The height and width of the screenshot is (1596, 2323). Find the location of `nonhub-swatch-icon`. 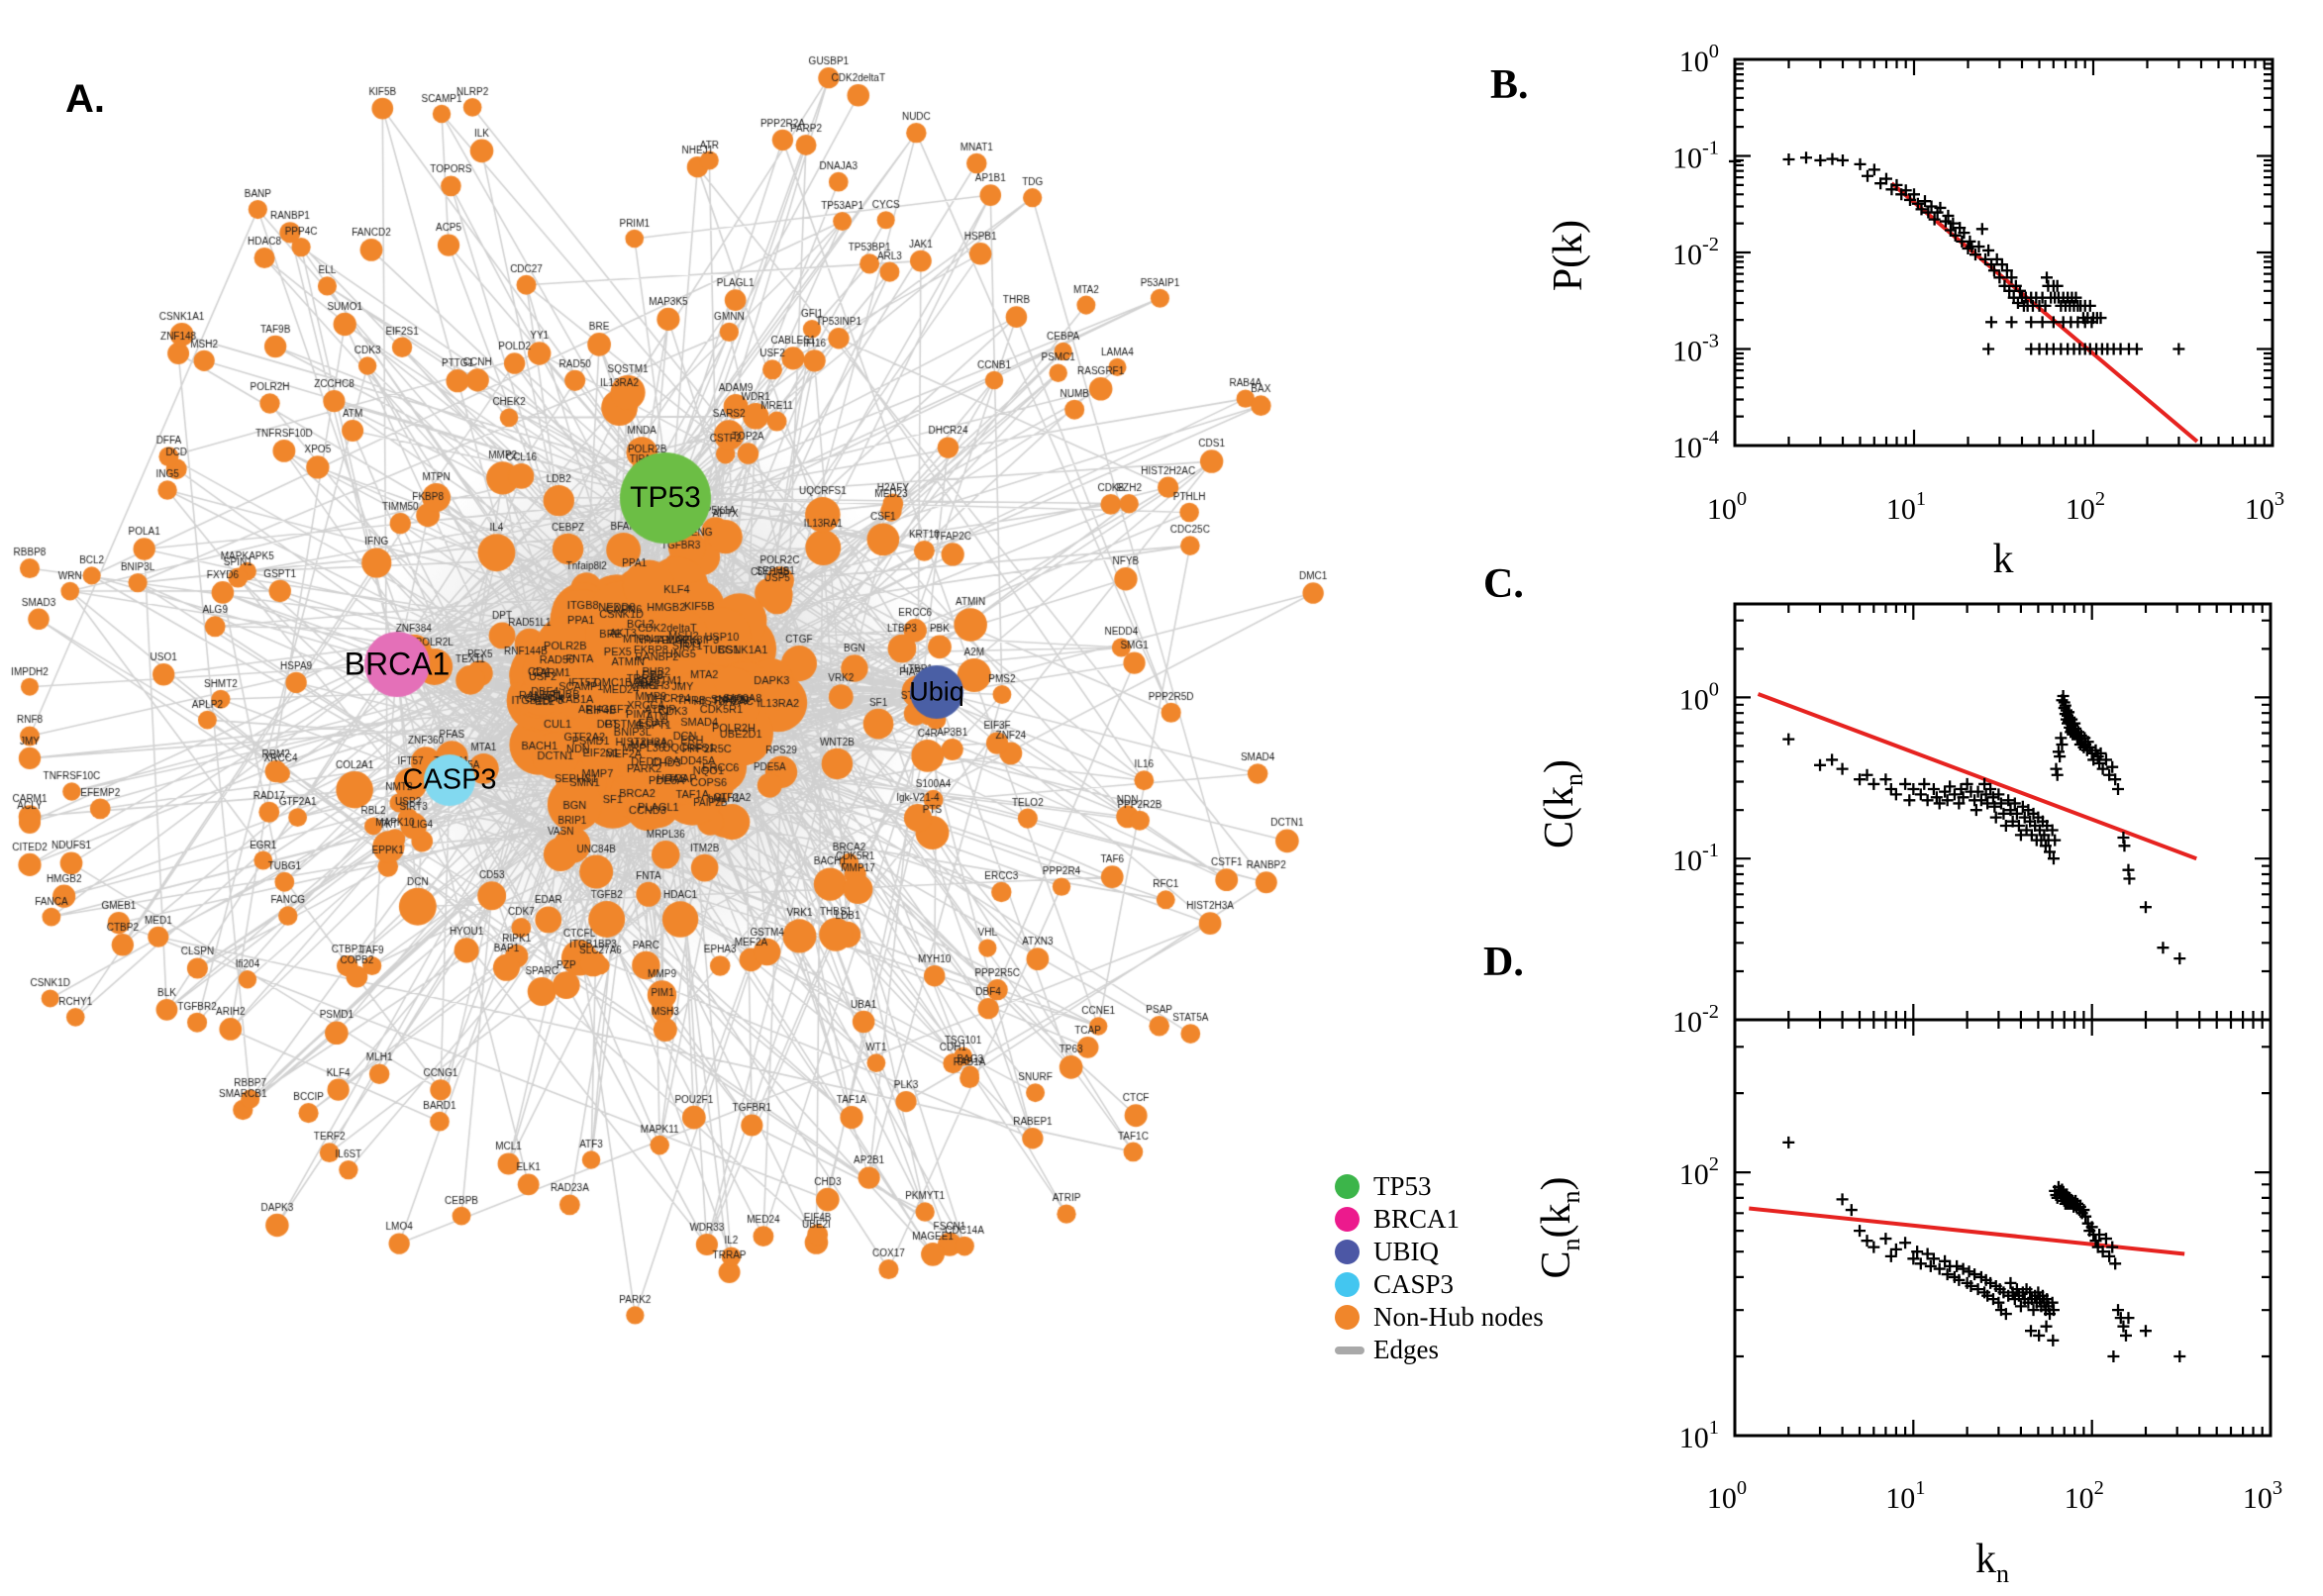

nonhub-swatch-icon is located at coordinates (1347, 1317).